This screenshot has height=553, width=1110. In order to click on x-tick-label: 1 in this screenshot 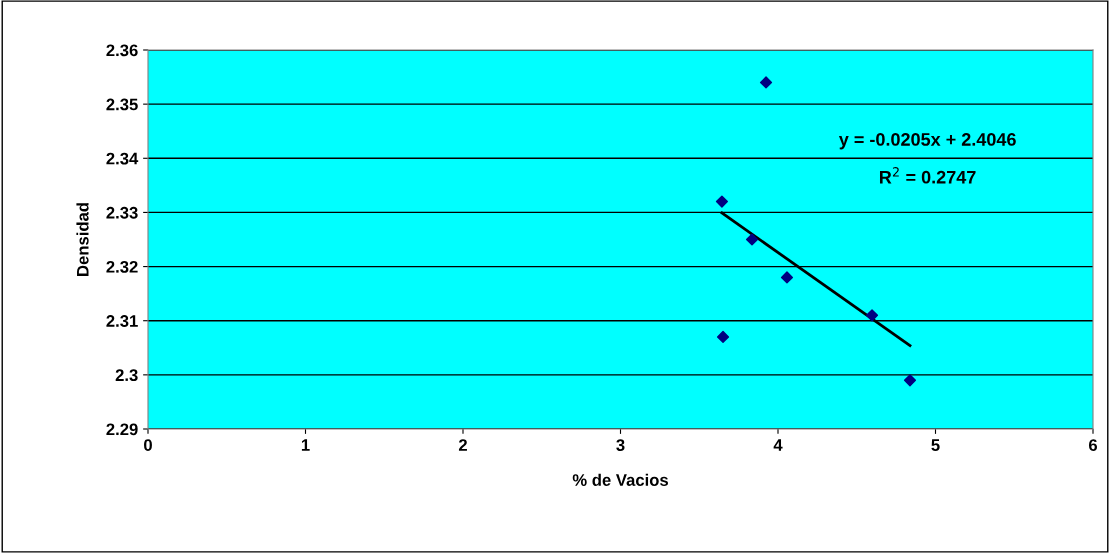, I will do `click(305, 445)`.